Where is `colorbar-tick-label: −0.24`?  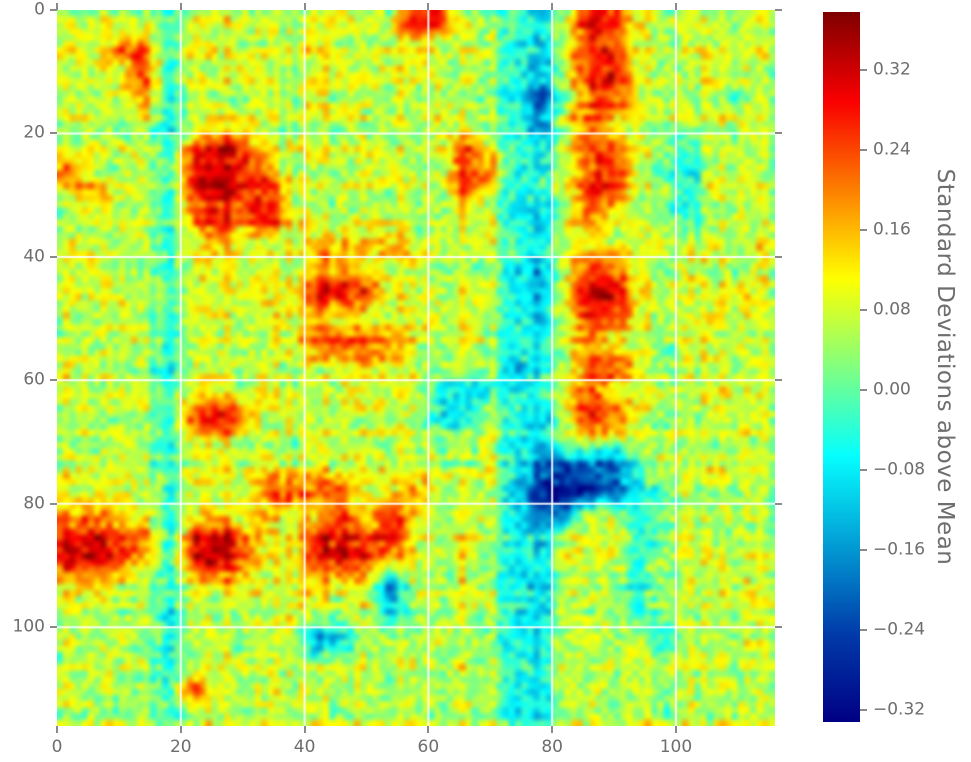 colorbar-tick-label: −0.24 is located at coordinates (899, 629).